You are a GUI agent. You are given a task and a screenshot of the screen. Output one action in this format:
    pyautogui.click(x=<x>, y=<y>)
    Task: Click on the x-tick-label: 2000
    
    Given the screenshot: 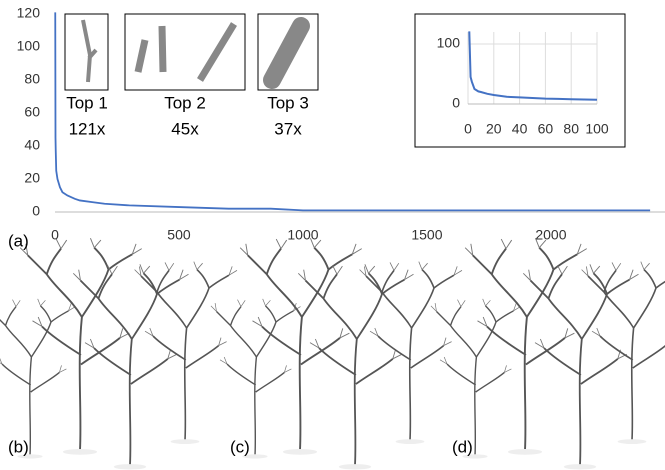 What is the action you would take?
    pyautogui.click(x=550, y=235)
    